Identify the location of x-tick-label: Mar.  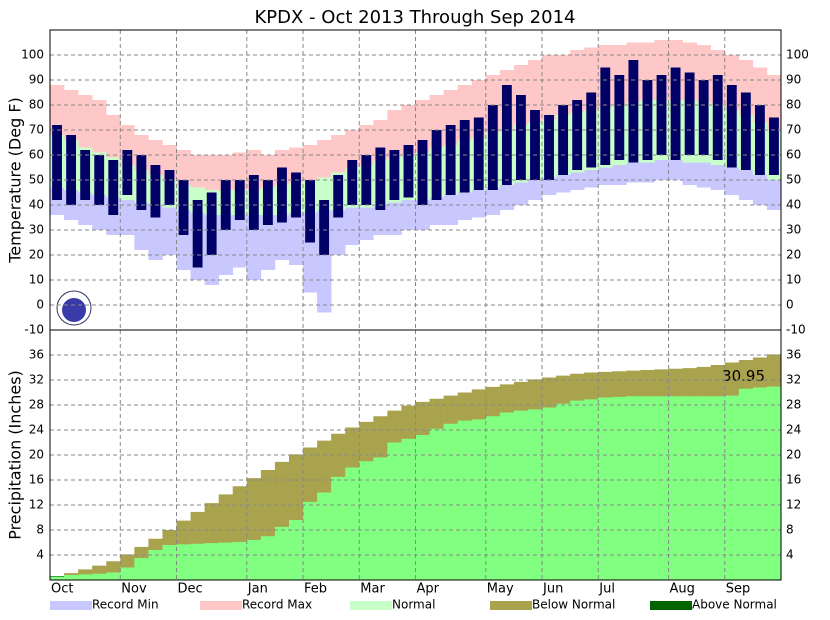
(372, 589).